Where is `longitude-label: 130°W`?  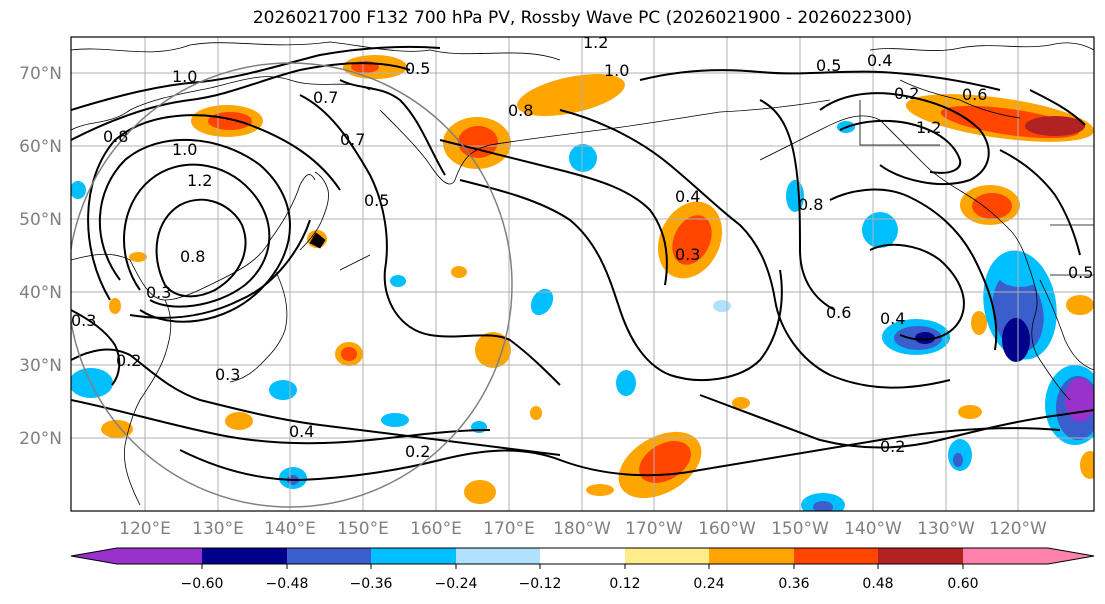
longitude-label: 130°W is located at coordinates (946, 529).